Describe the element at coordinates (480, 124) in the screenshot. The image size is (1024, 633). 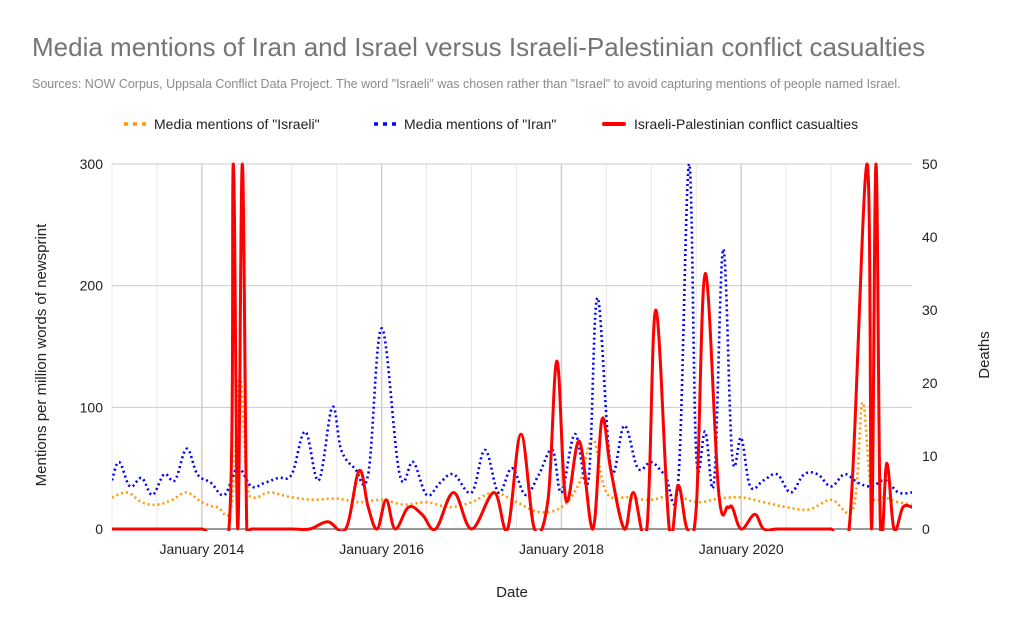
I see `legend-label: Media mentions of "Iran"` at that location.